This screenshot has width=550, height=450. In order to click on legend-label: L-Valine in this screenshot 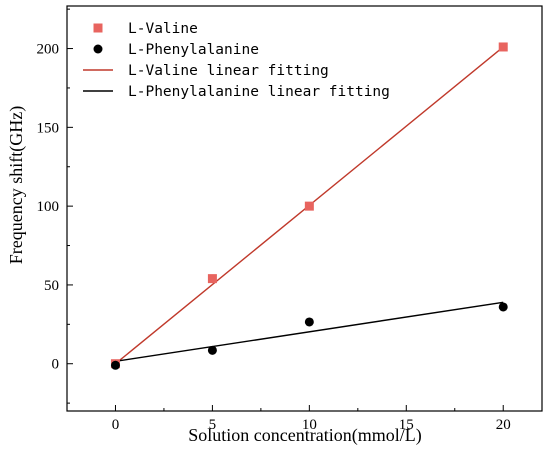, I will do `click(163, 29)`.